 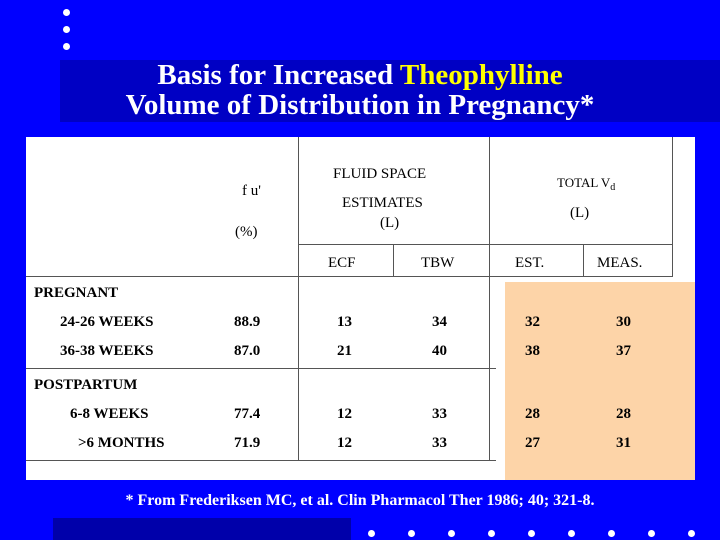 I want to click on title-line1-prefix: Basis for Increased, so click(x=278, y=75).